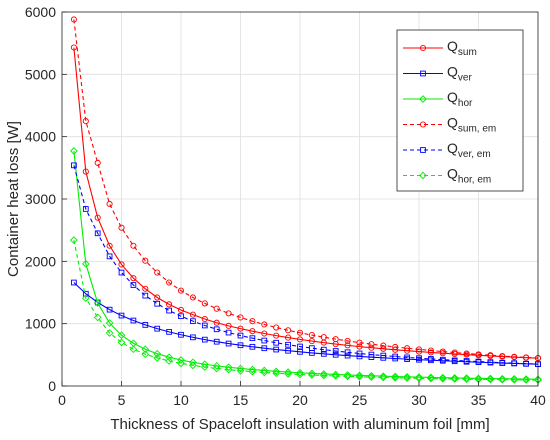  Describe the element at coordinates (181, 400) in the screenshot. I see `x-tick-label: 10` at that location.